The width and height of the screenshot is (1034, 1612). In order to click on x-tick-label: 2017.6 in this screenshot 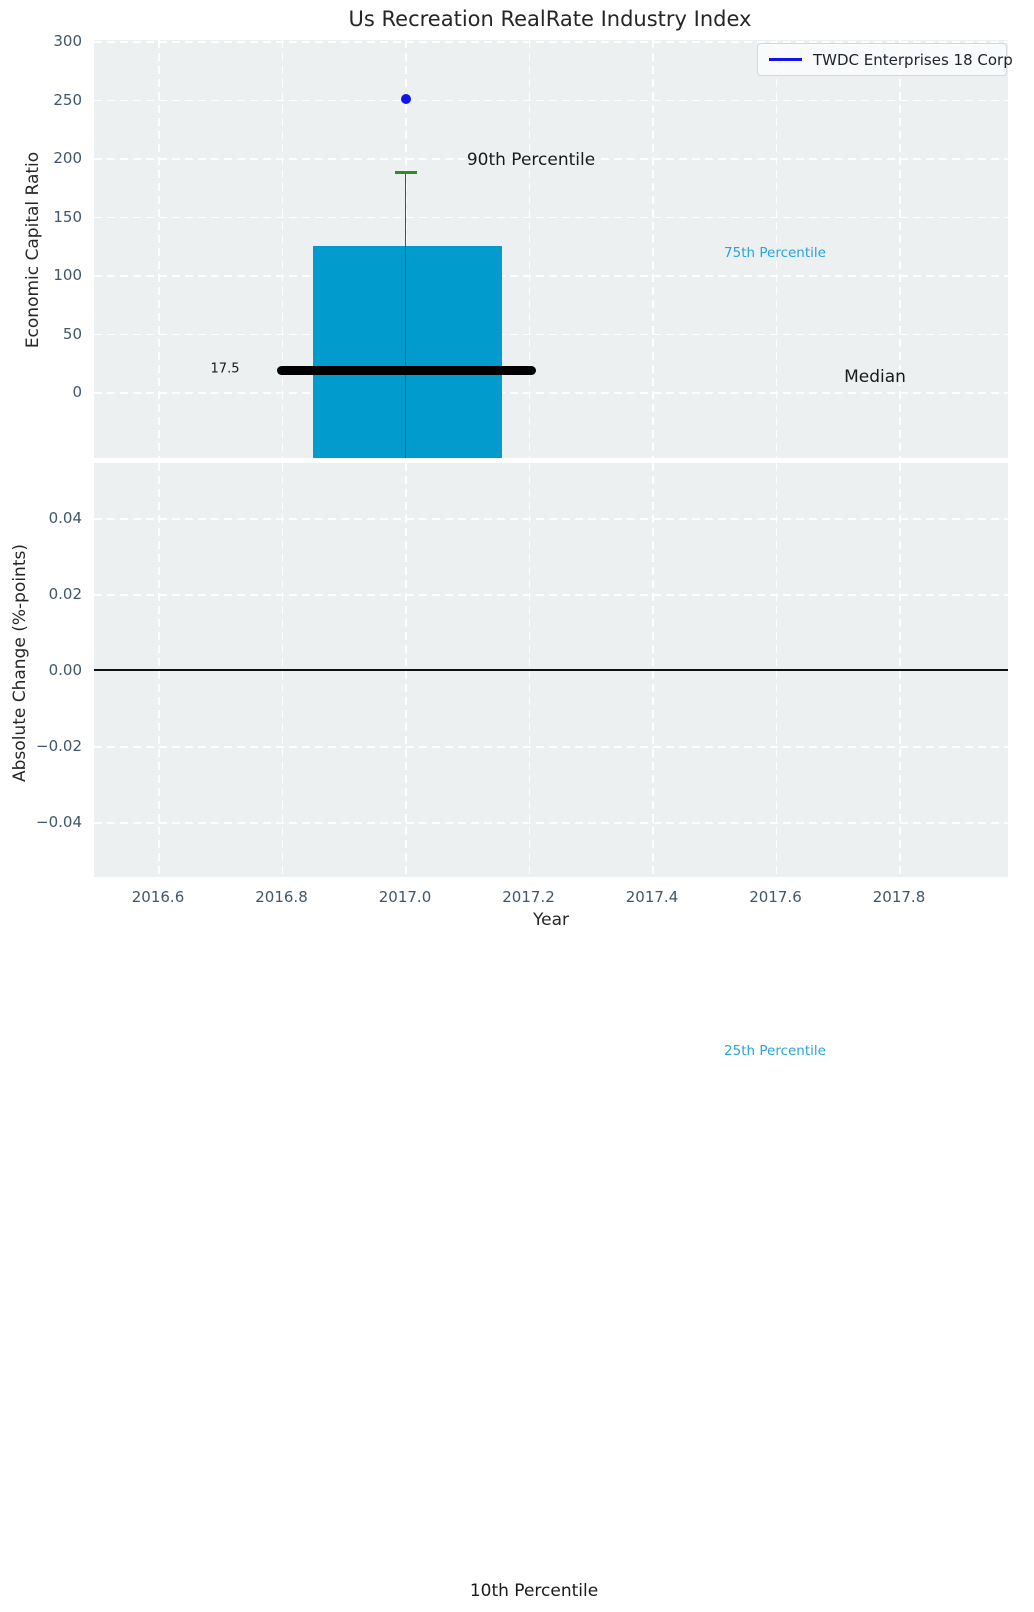, I will do `click(775, 897)`.